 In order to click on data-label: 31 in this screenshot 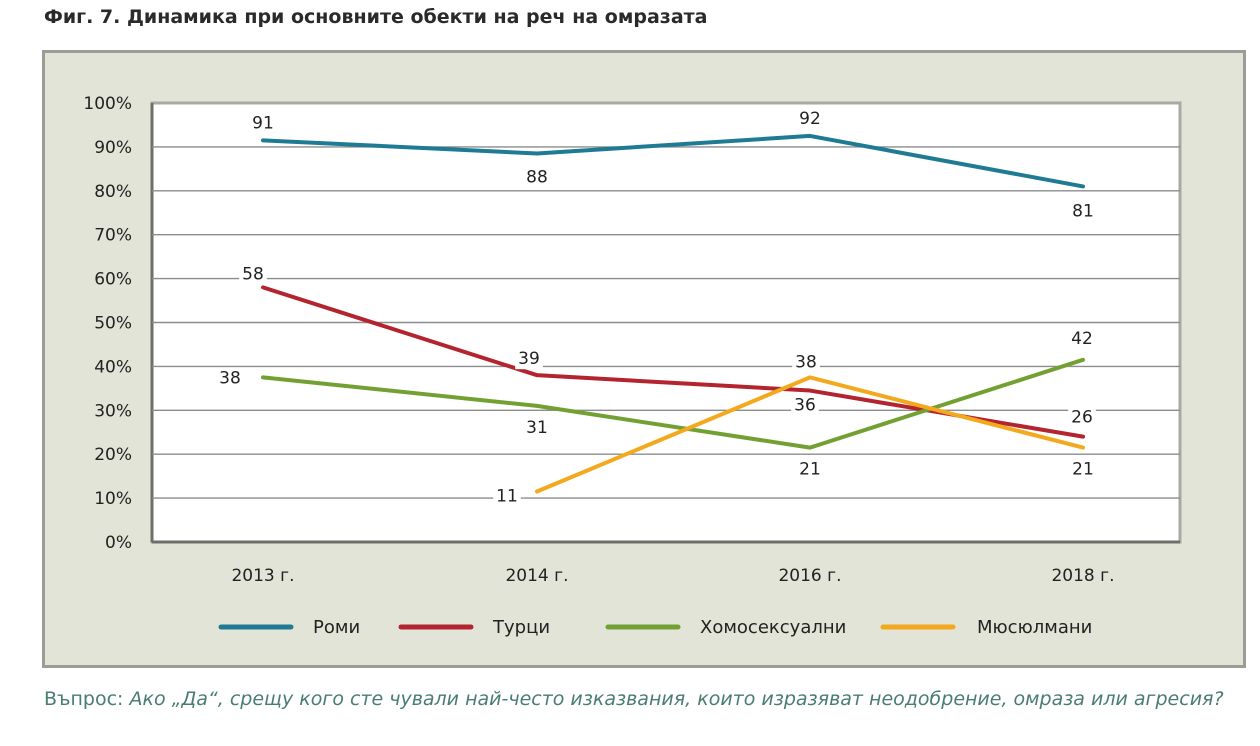, I will do `click(537, 428)`.